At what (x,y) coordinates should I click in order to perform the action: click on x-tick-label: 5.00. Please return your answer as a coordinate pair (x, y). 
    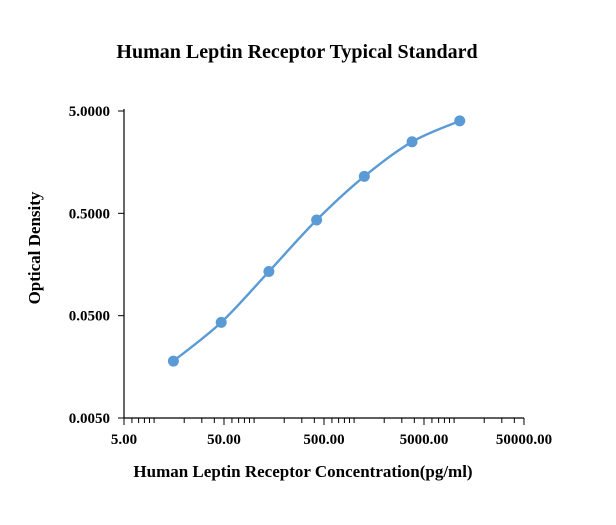
    Looking at the image, I should click on (124, 440).